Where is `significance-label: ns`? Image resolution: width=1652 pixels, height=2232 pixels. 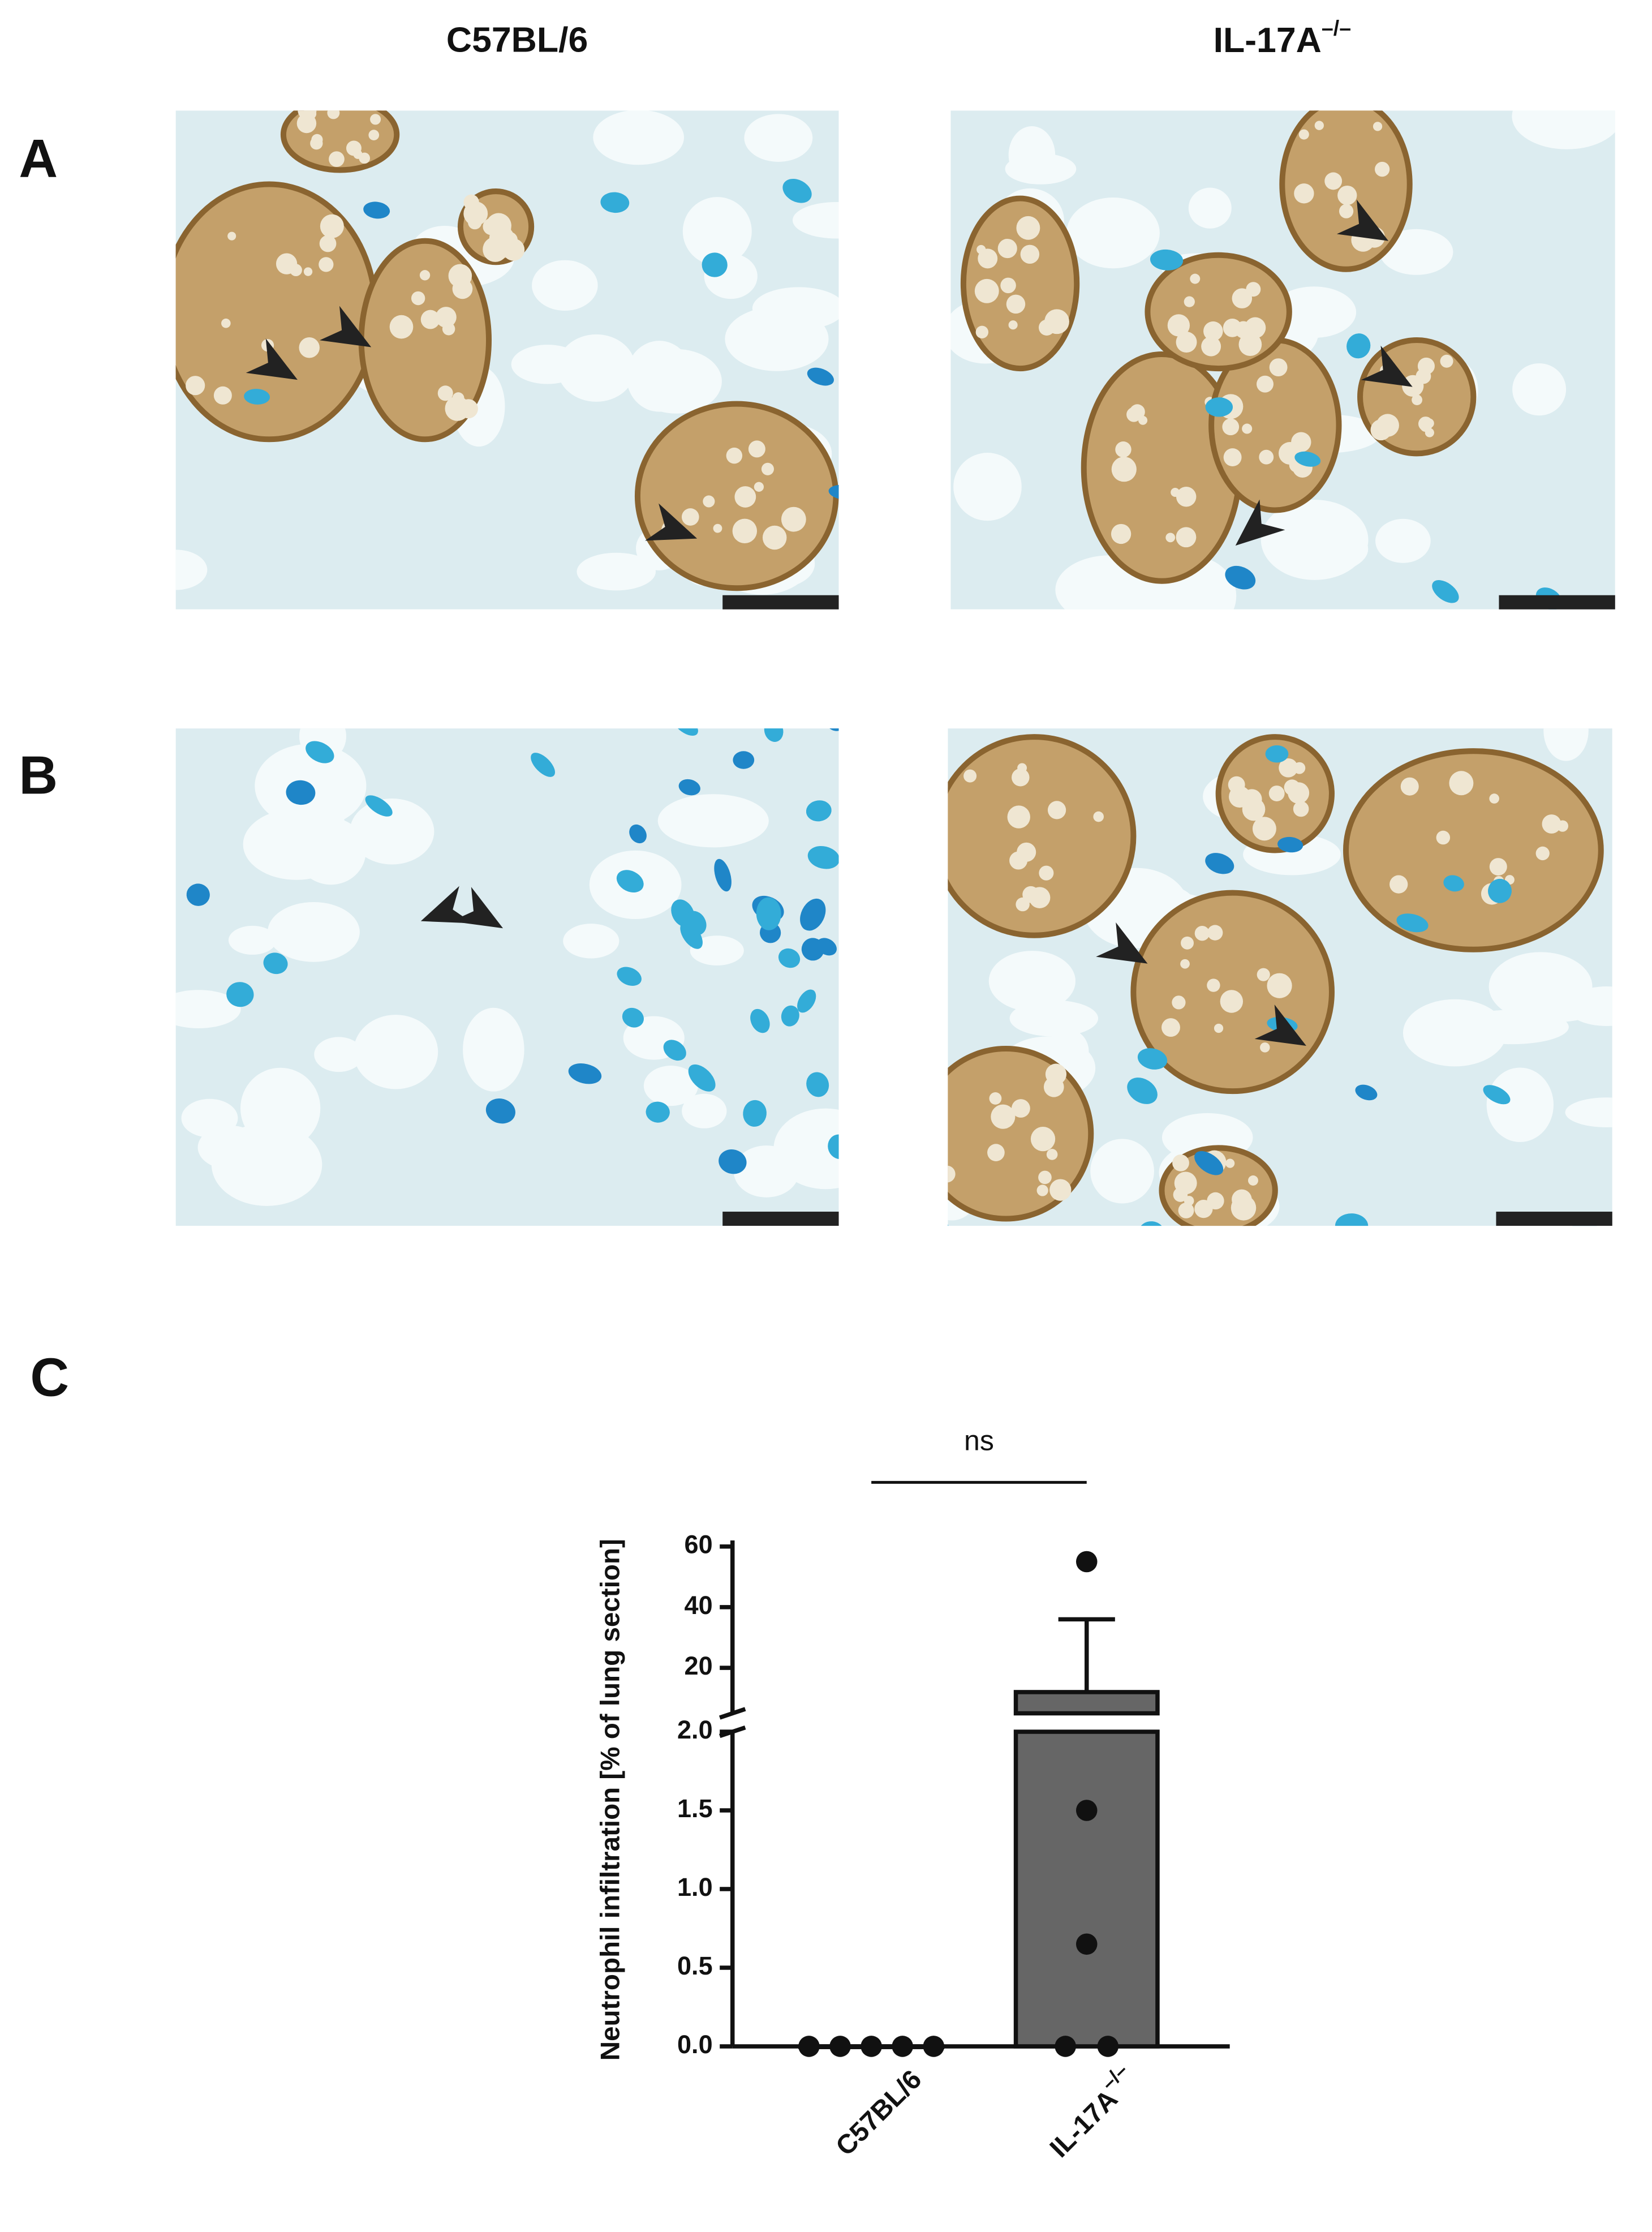 significance-label: ns is located at coordinates (979, 1440).